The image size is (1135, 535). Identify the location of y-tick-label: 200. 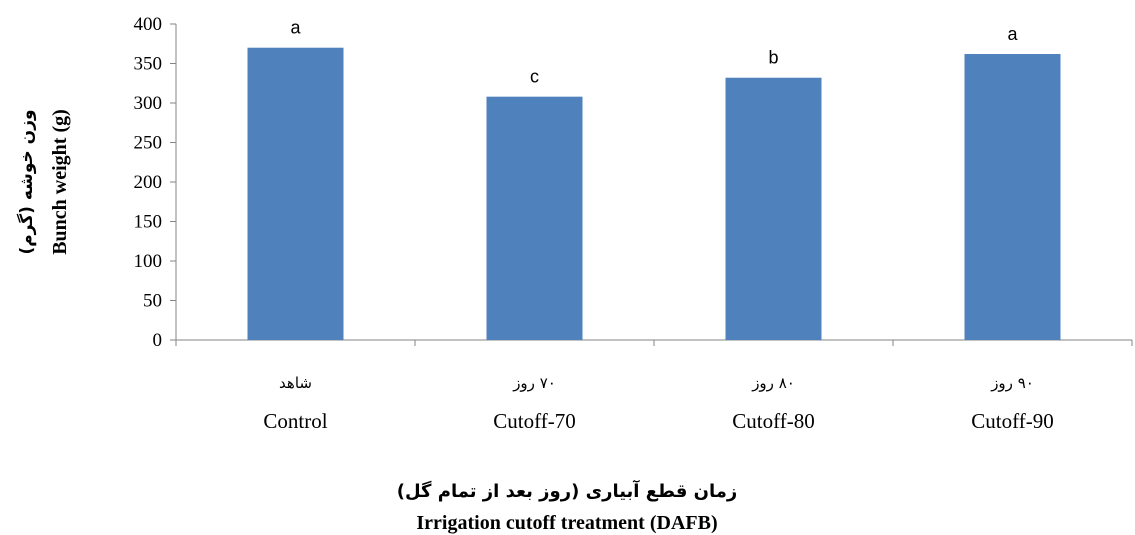
(148, 182).